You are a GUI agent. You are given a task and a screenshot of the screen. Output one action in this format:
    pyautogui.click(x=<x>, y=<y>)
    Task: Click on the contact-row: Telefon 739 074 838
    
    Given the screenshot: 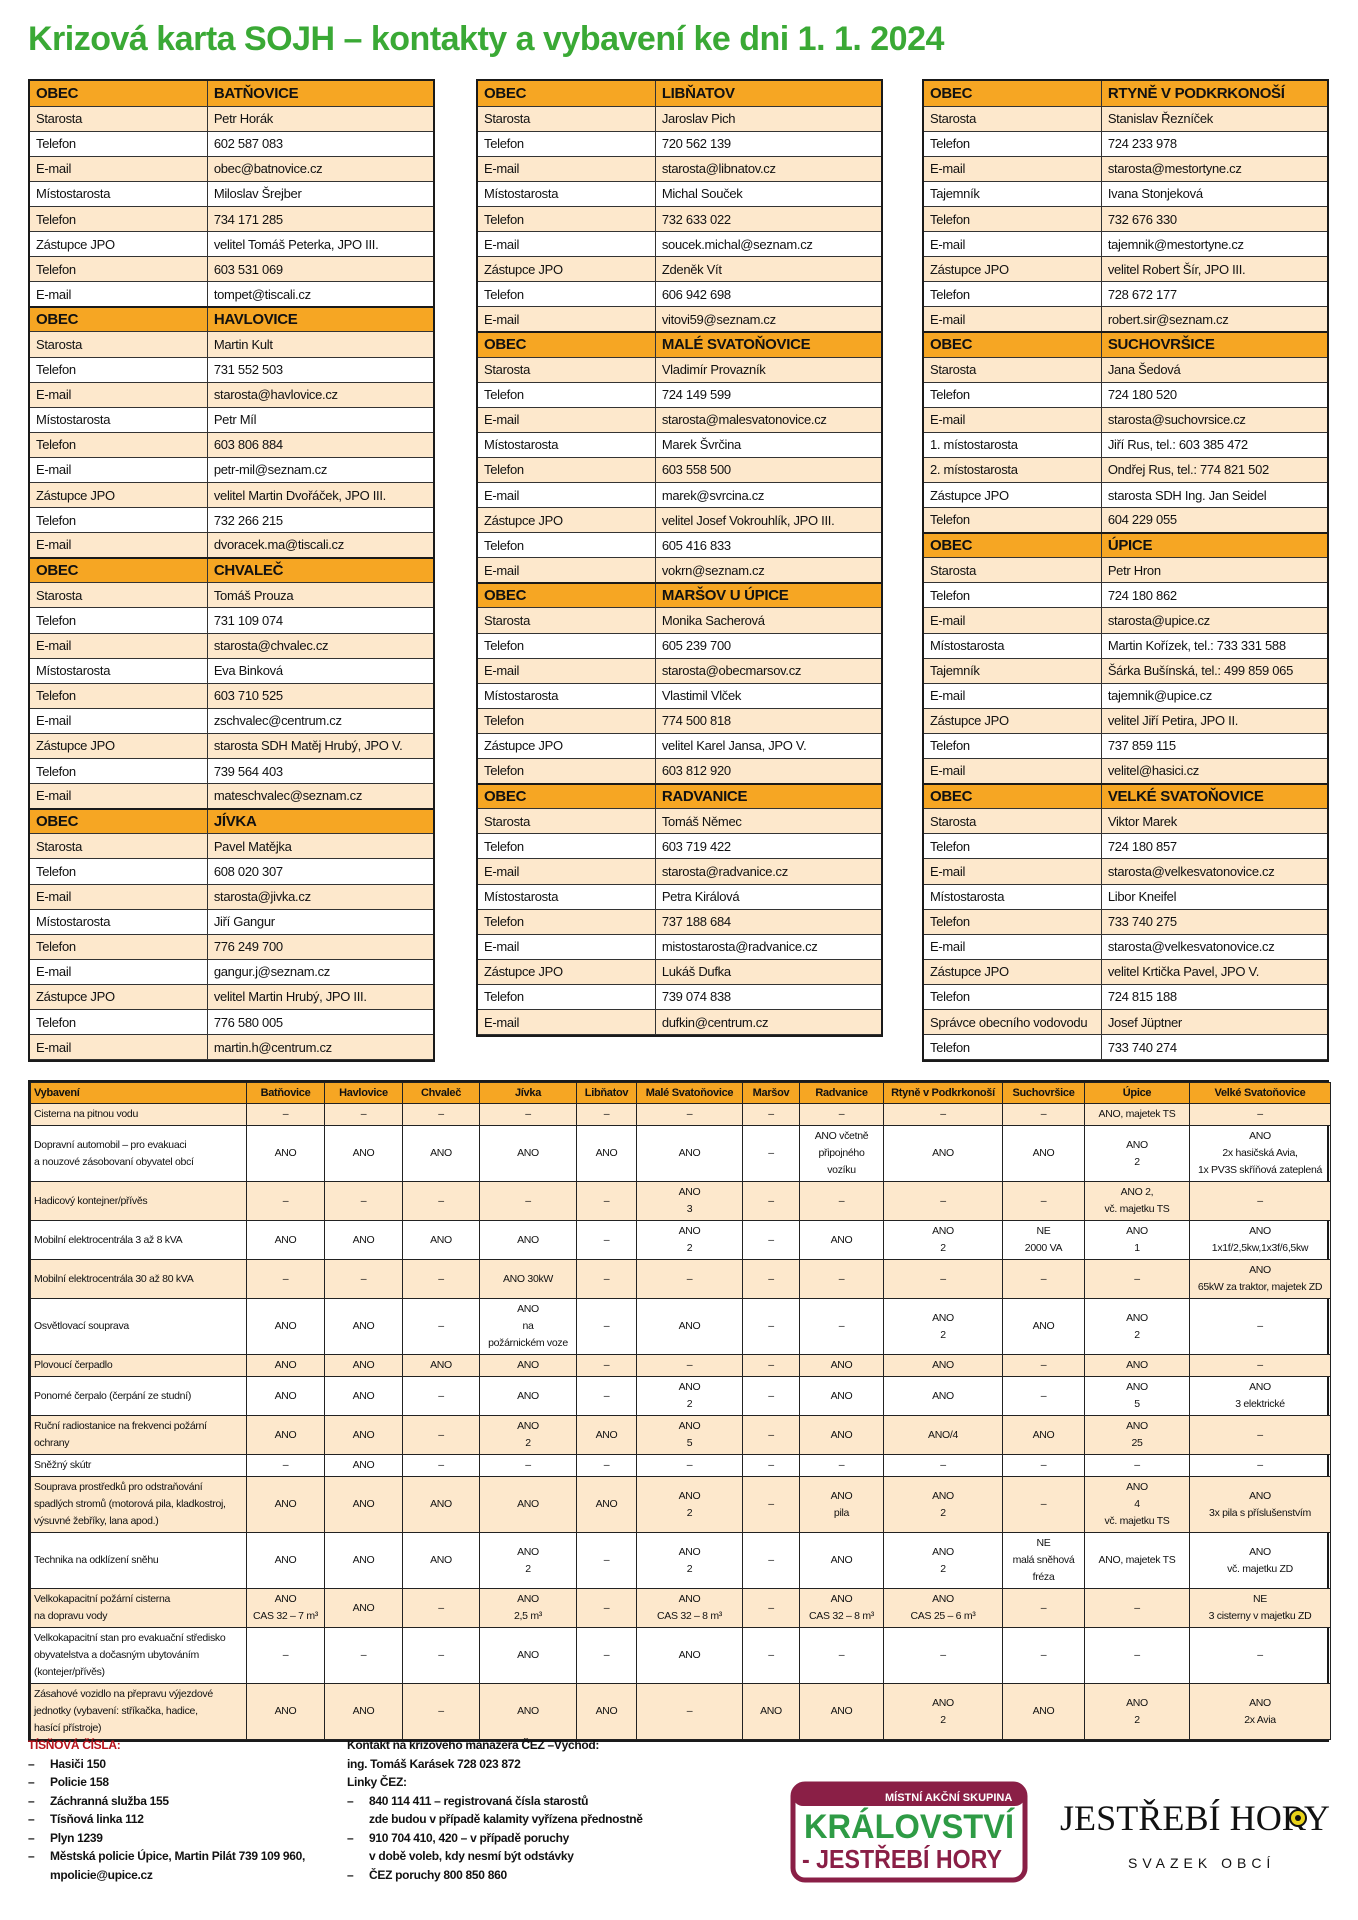 What is the action you would take?
    pyautogui.click(x=679, y=997)
    